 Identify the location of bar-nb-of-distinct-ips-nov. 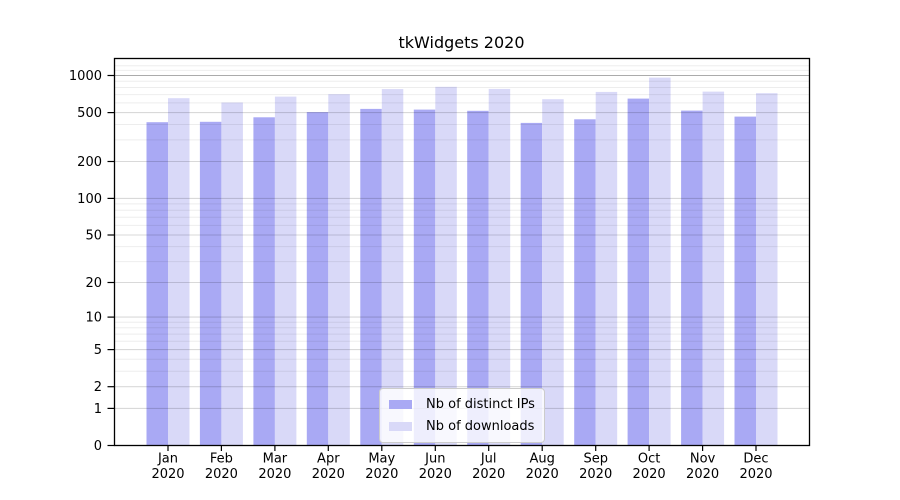
(692, 278).